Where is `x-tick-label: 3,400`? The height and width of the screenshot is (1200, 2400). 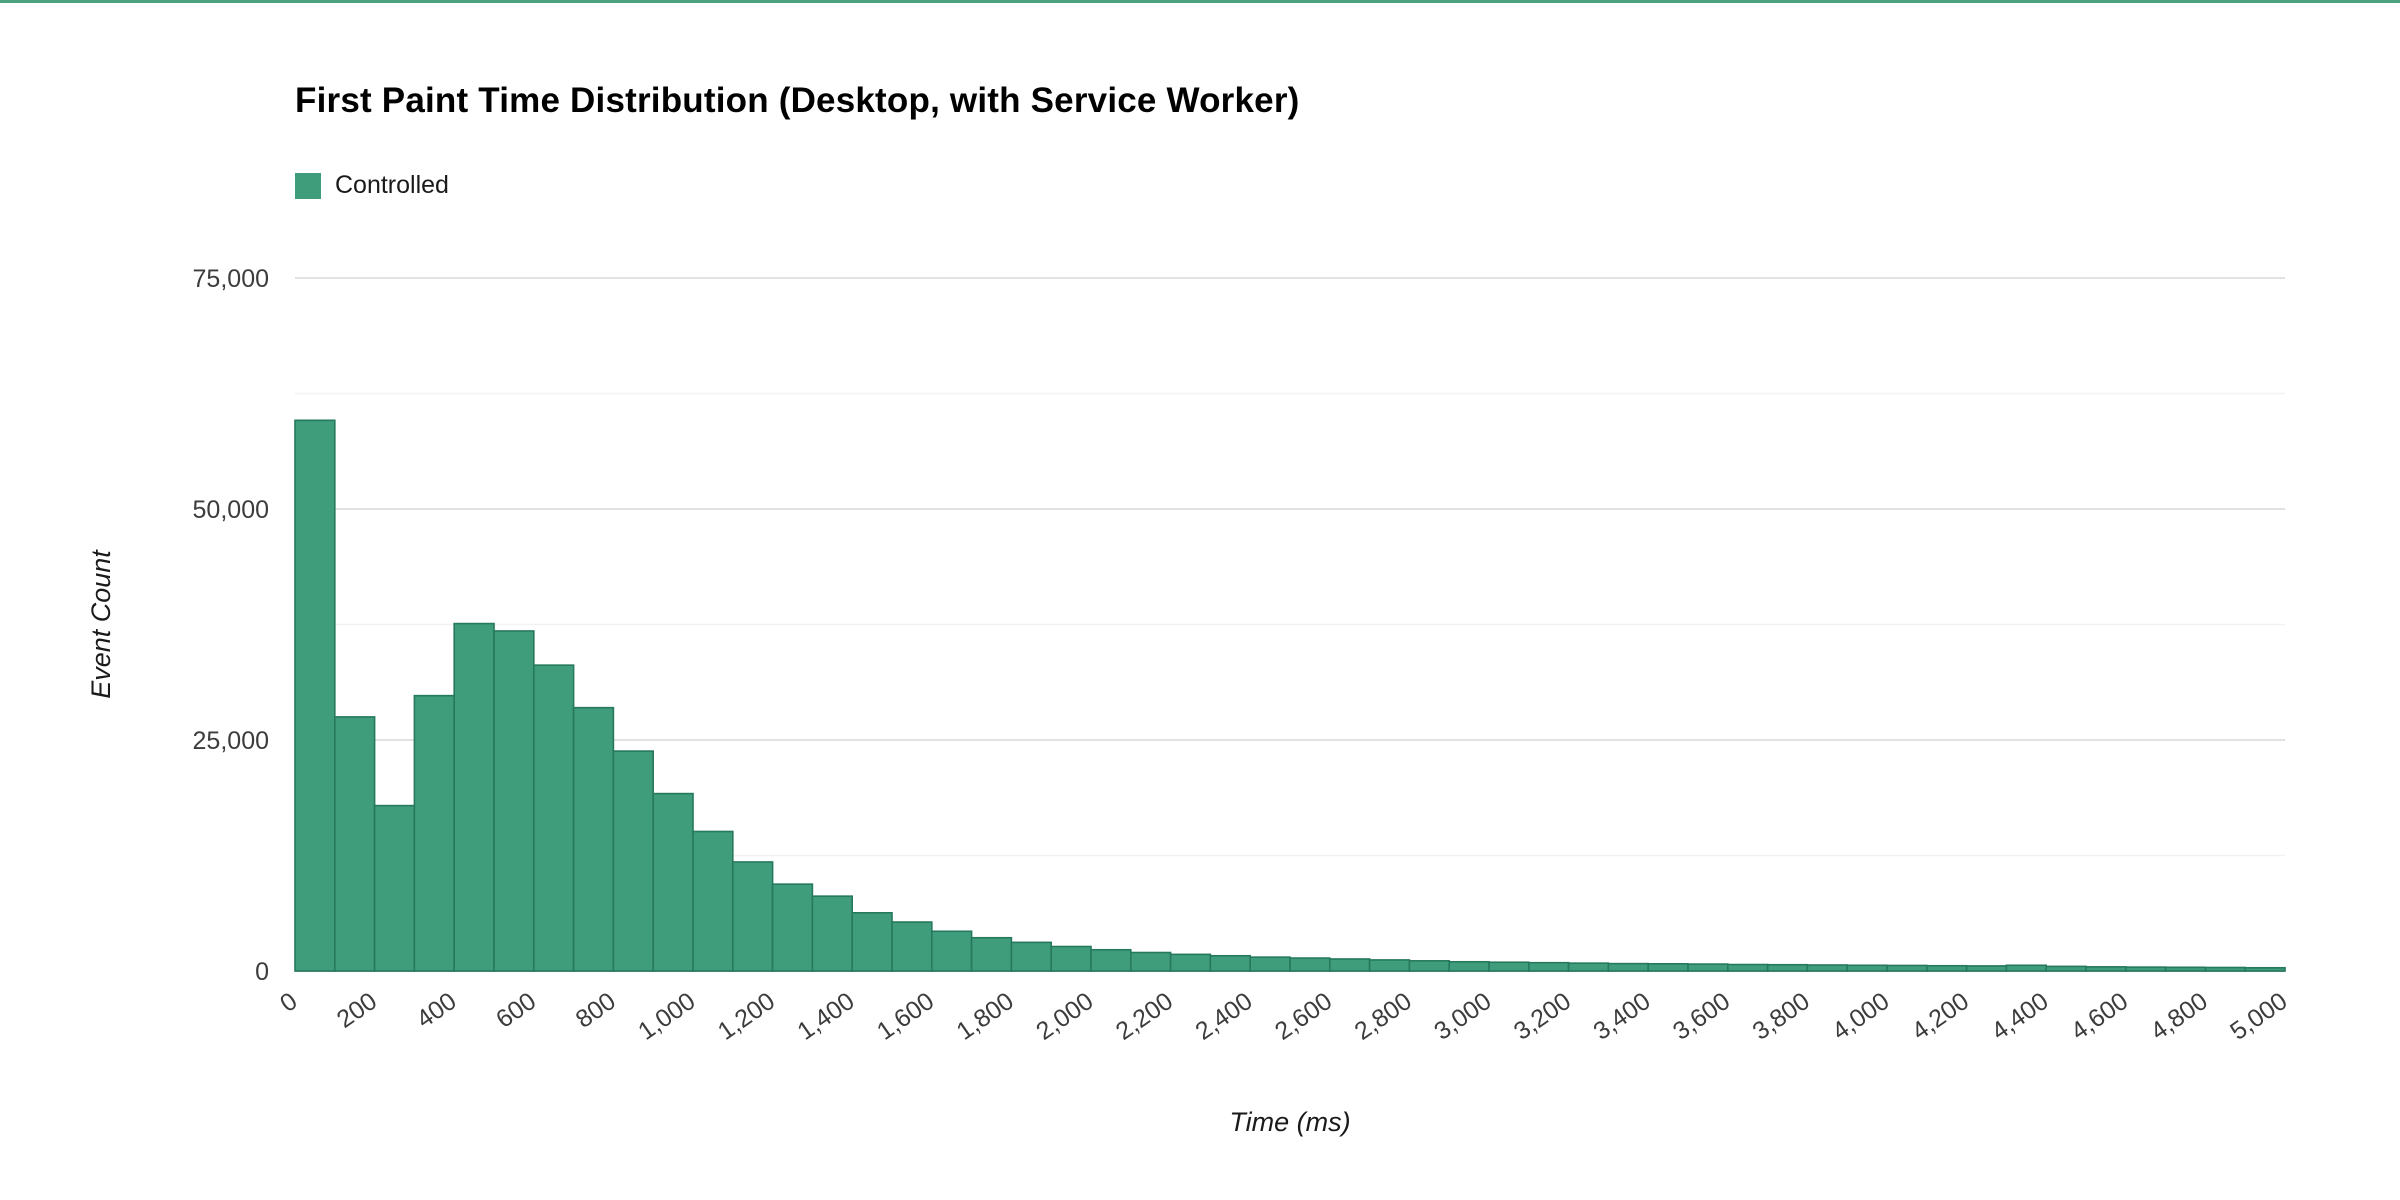 x-tick-label: 3,400 is located at coordinates (1621, 1016).